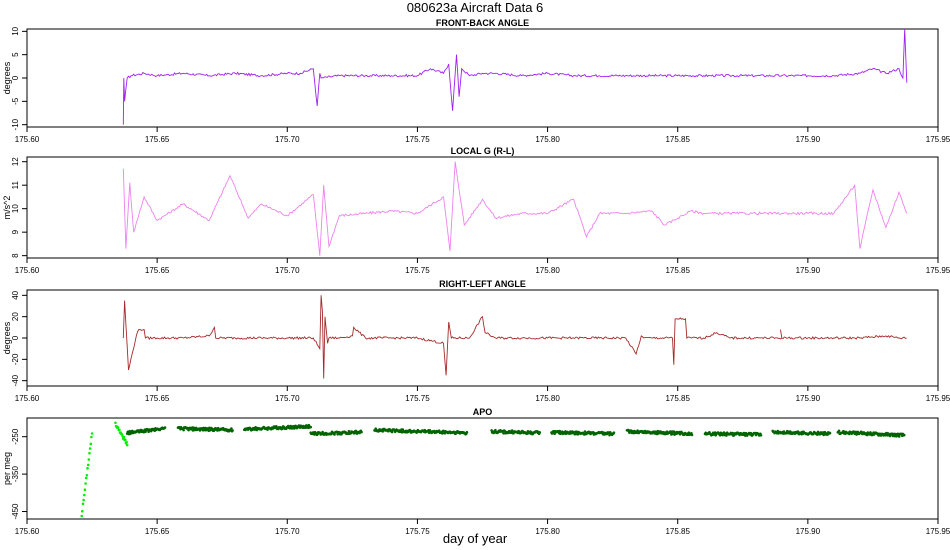  Describe the element at coordinates (482, 23) in the screenshot. I see `panel-title: FRONT-BACK ANGLE` at that location.